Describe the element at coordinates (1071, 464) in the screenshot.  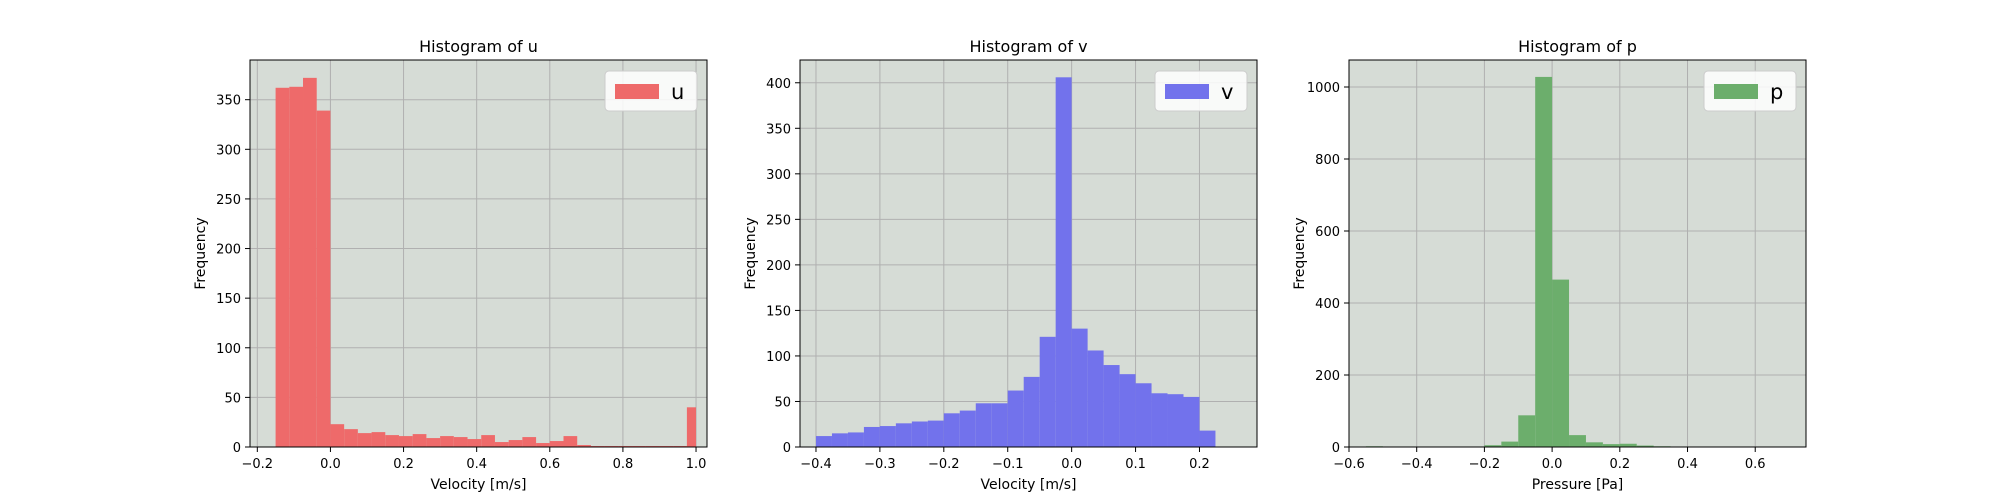
I see `x-tick-label-4: 0.0` at that location.